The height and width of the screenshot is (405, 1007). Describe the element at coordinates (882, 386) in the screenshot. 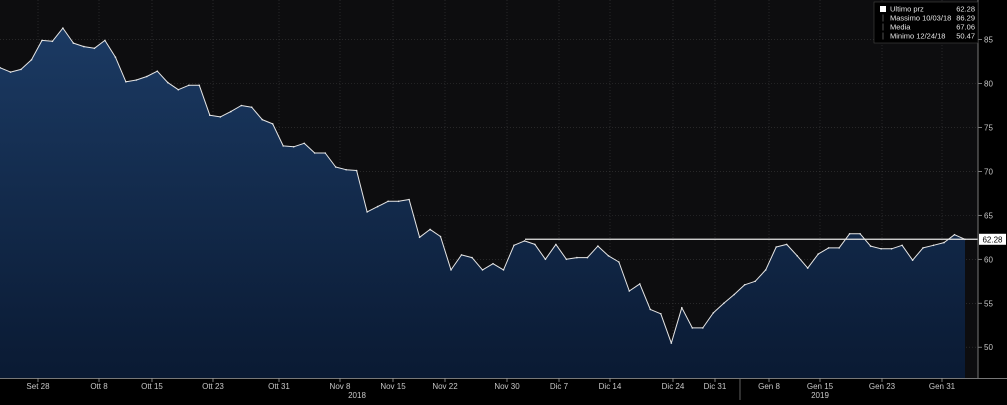

I see `x-tick-label: Gen 23` at that location.